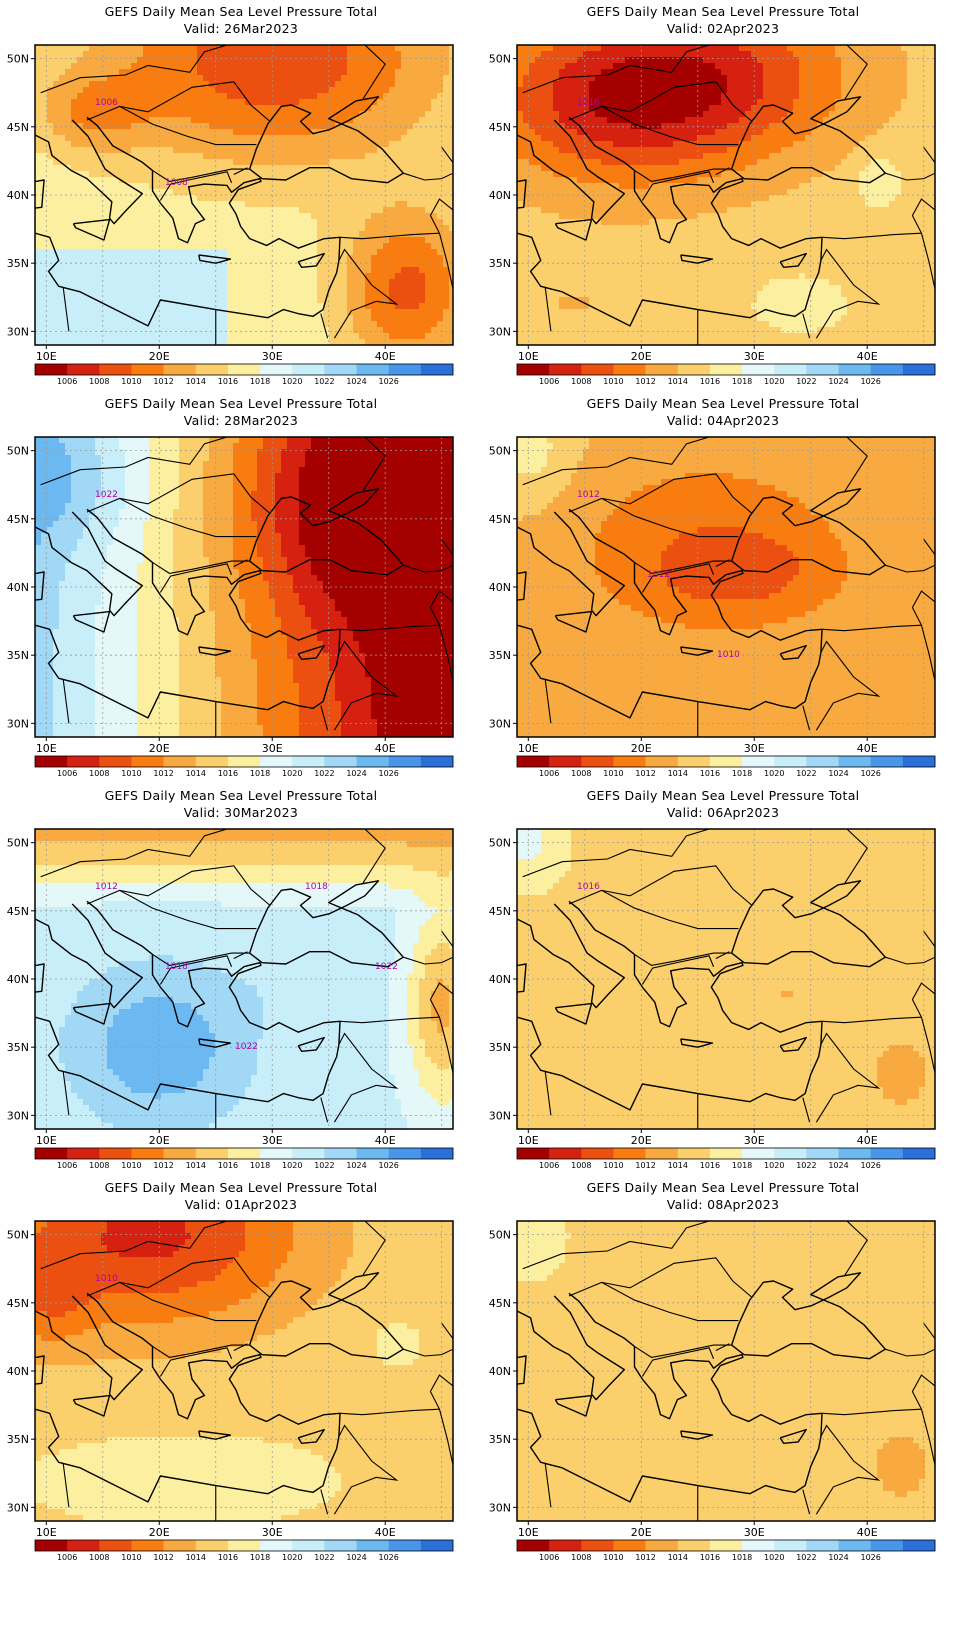  I want to click on lon-tick-label: 30E, so click(754, 748).